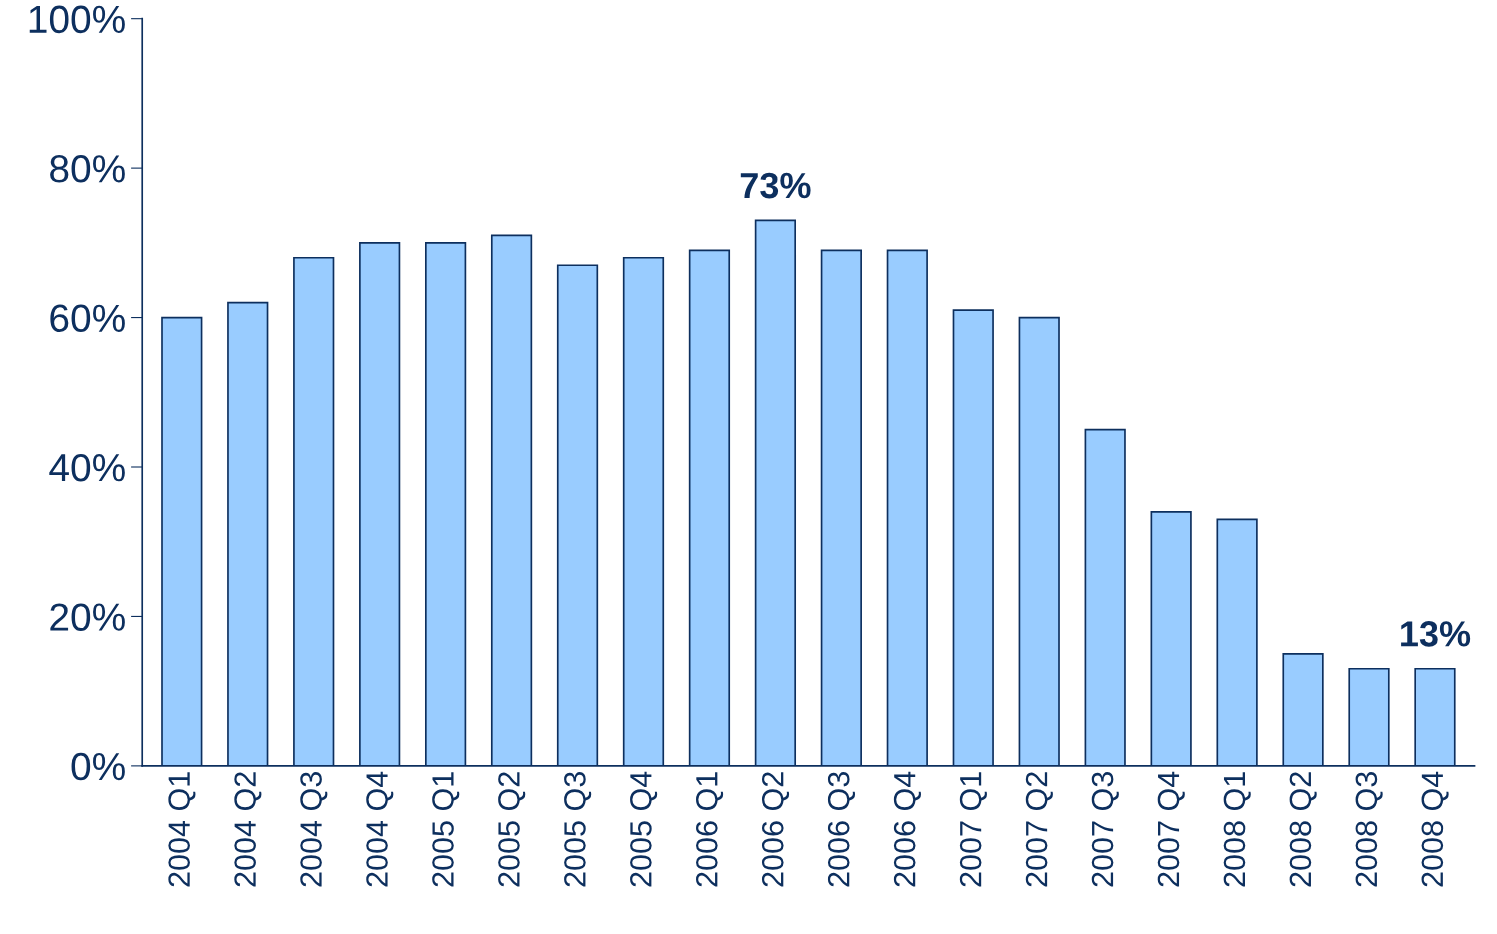 The width and height of the screenshot is (1497, 934). Describe the element at coordinates (710, 829) in the screenshot. I see `x-tick-label: 2006 Q1` at that location.